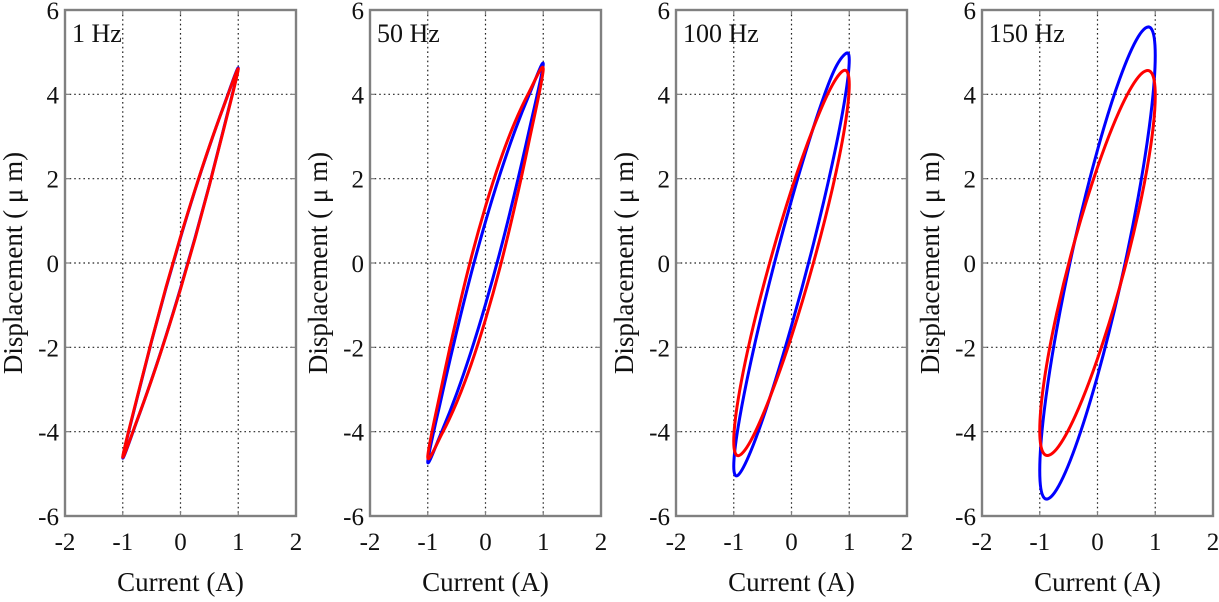 The width and height of the screenshot is (1219, 602). Describe the element at coordinates (721, 33) in the screenshot. I see `panel-frequency-label: 100 Hz` at that location.